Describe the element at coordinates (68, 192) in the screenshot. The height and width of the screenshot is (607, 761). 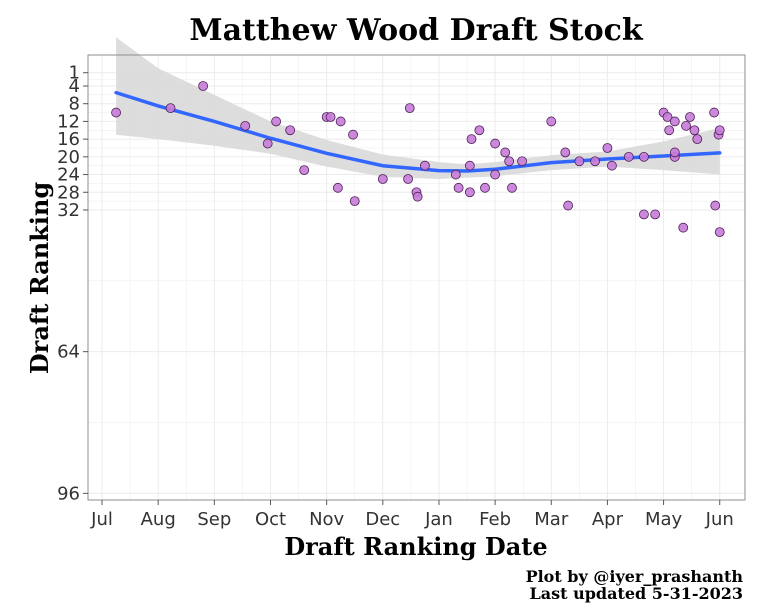
I see `y-tick-label: 28` at that location.